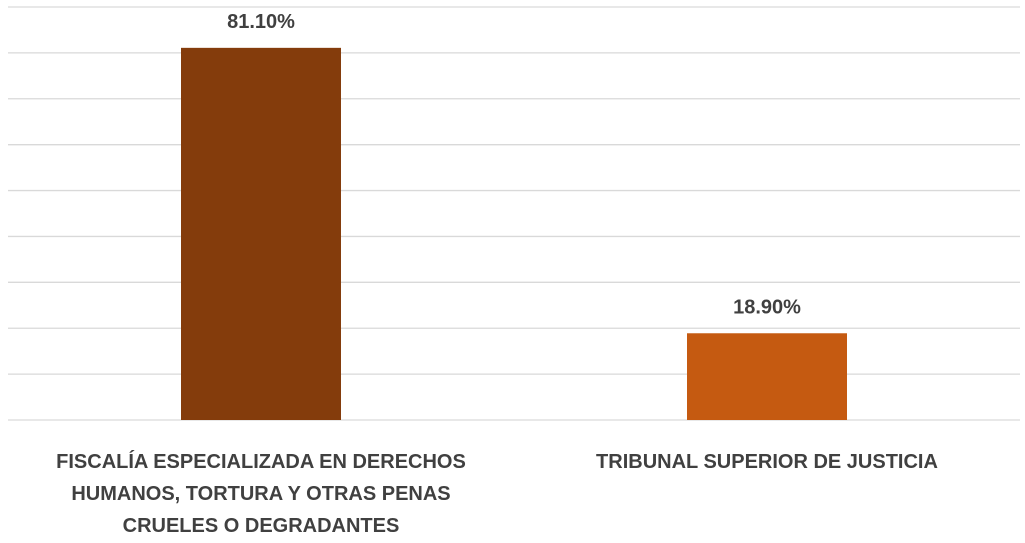  I want to click on value-label: 18.90%, so click(767, 308).